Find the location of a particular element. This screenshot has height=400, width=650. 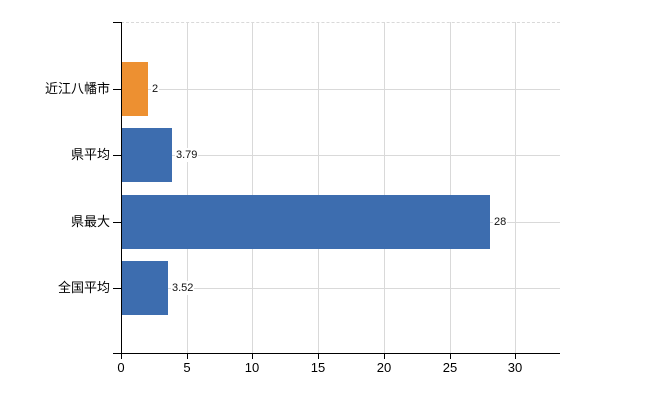

bar-近江八幡市 is located at coordinates (135, 89).